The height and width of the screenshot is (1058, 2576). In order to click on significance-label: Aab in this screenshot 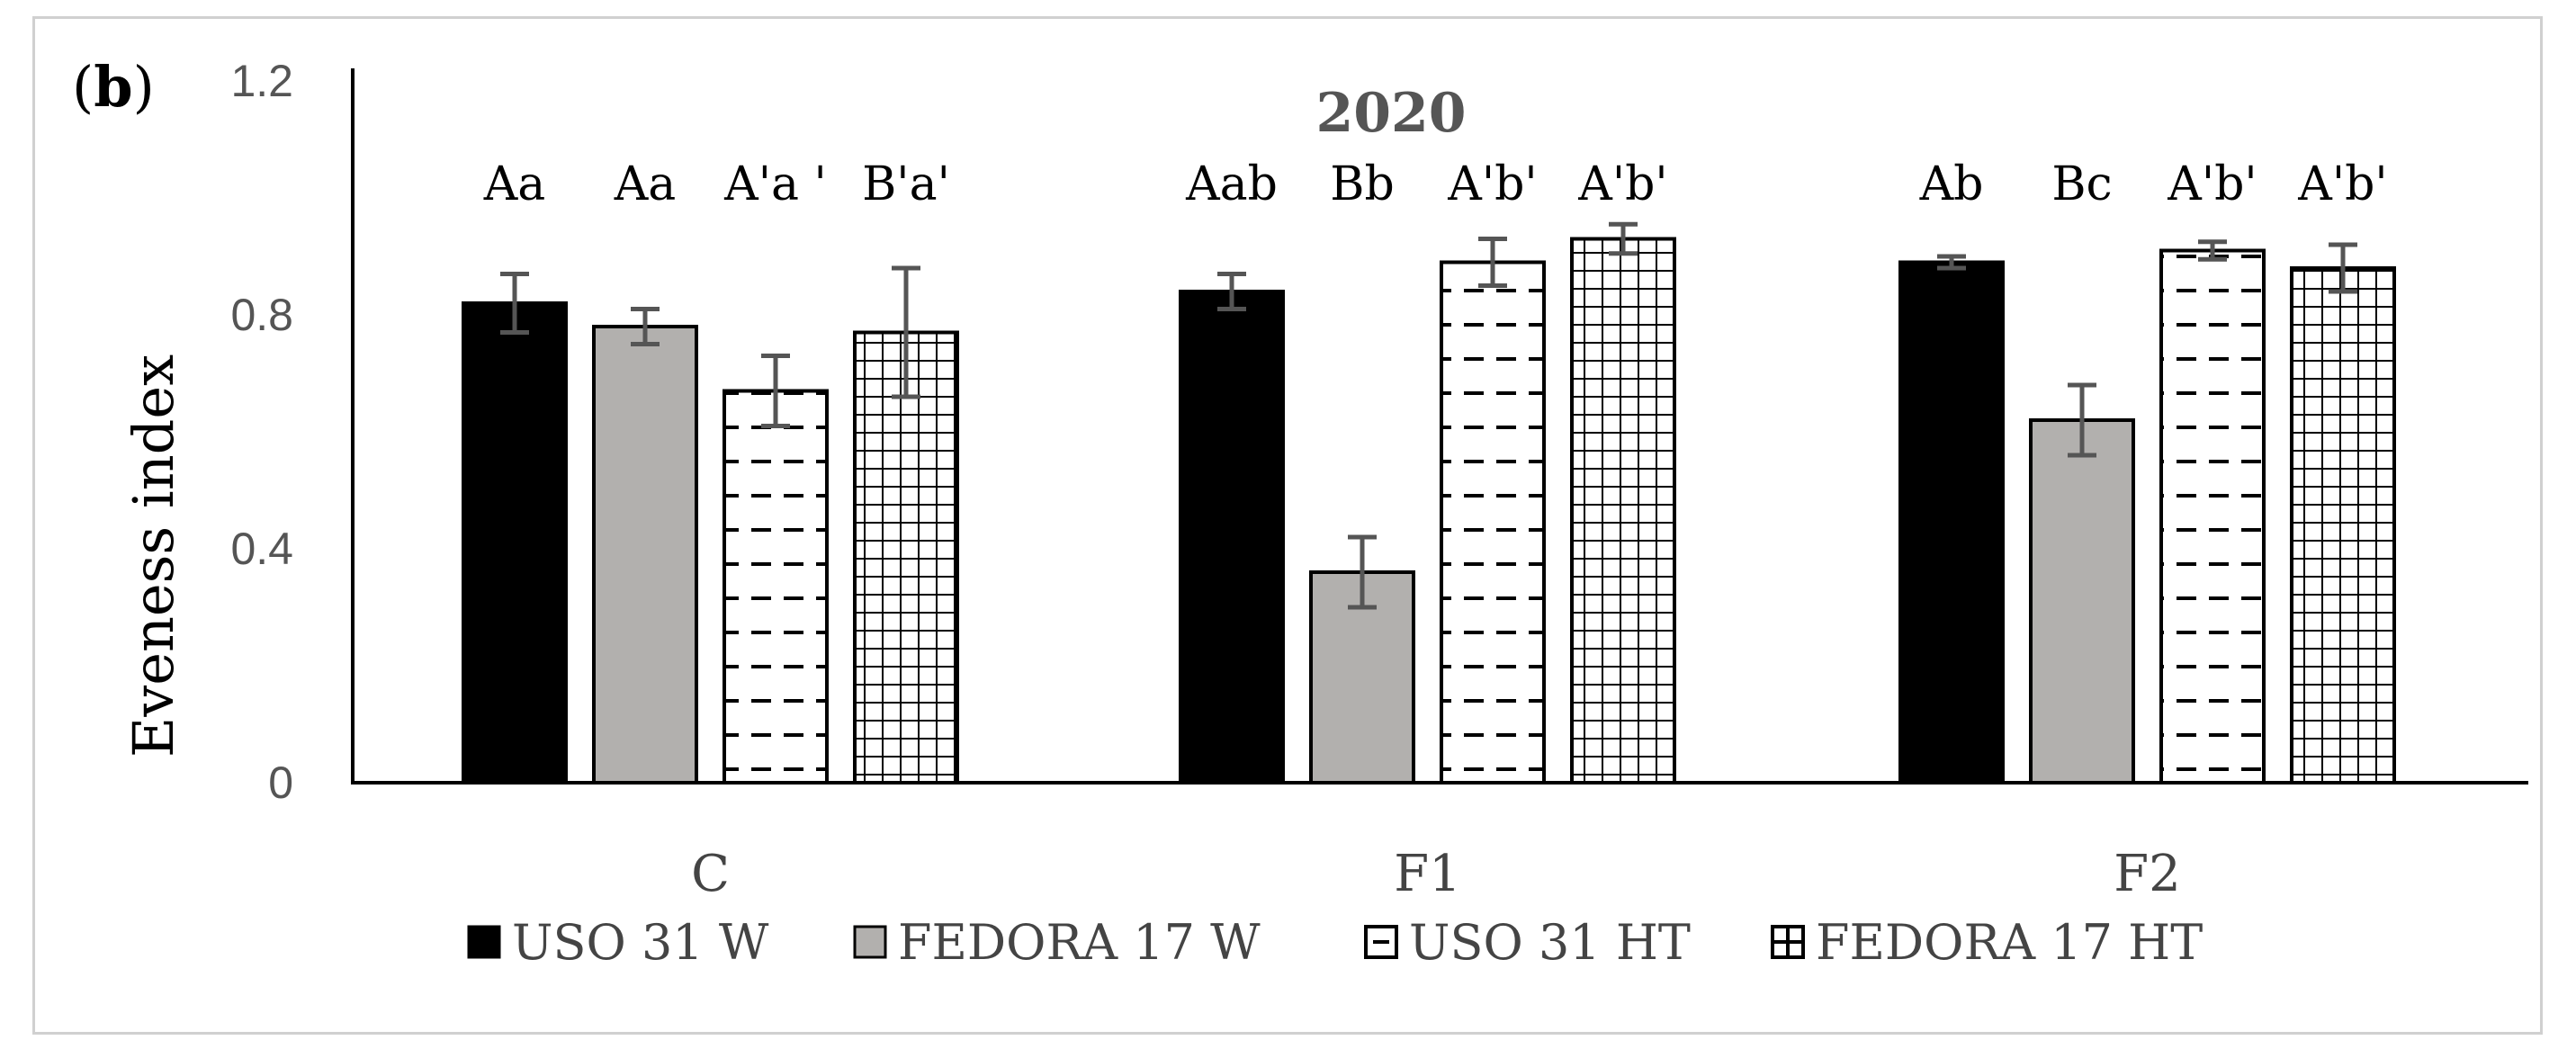, I will do `click(1232, 184)`.